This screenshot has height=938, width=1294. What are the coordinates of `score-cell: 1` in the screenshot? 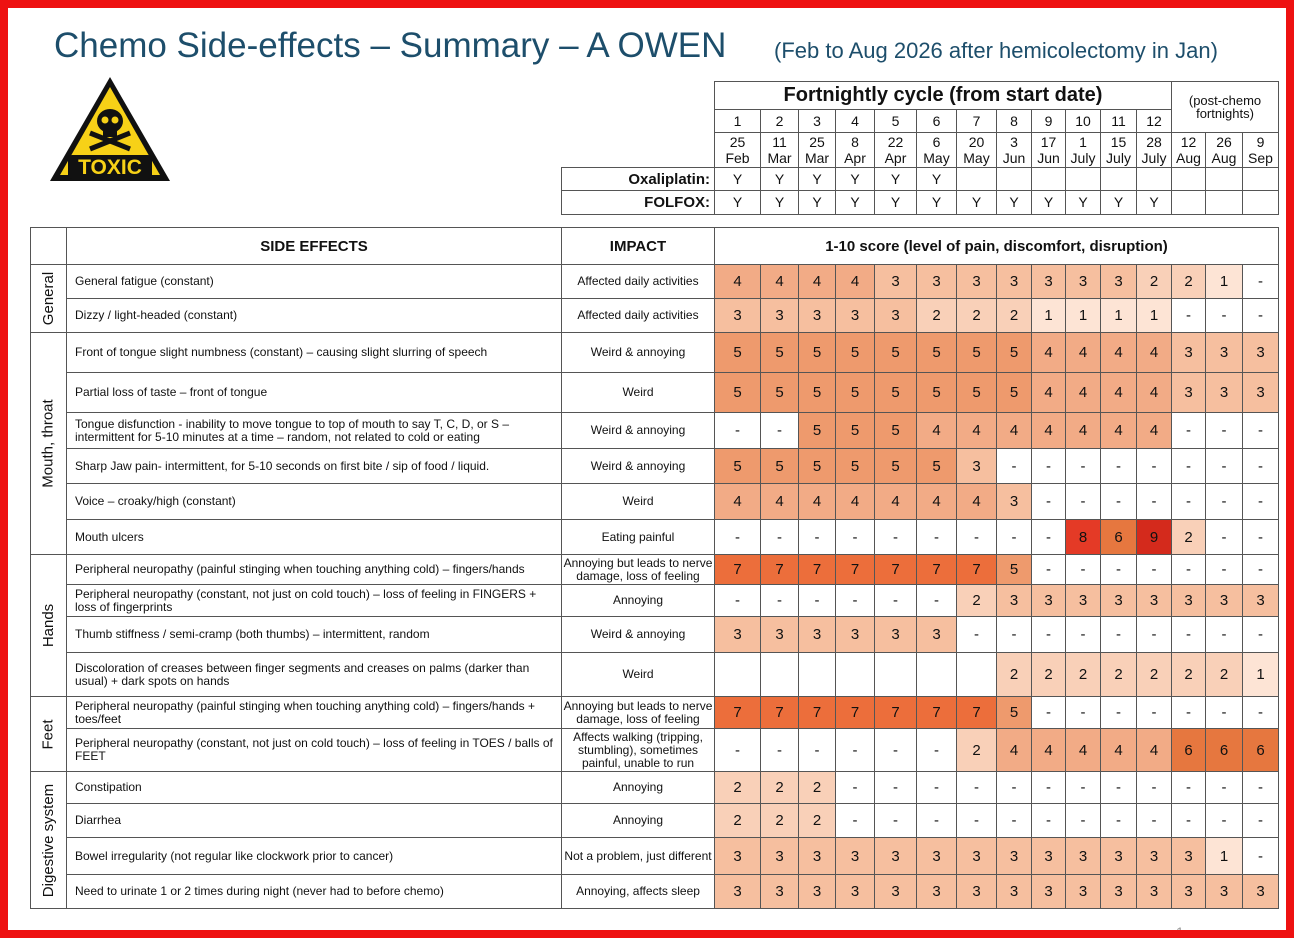 It's located at (1260, 674).